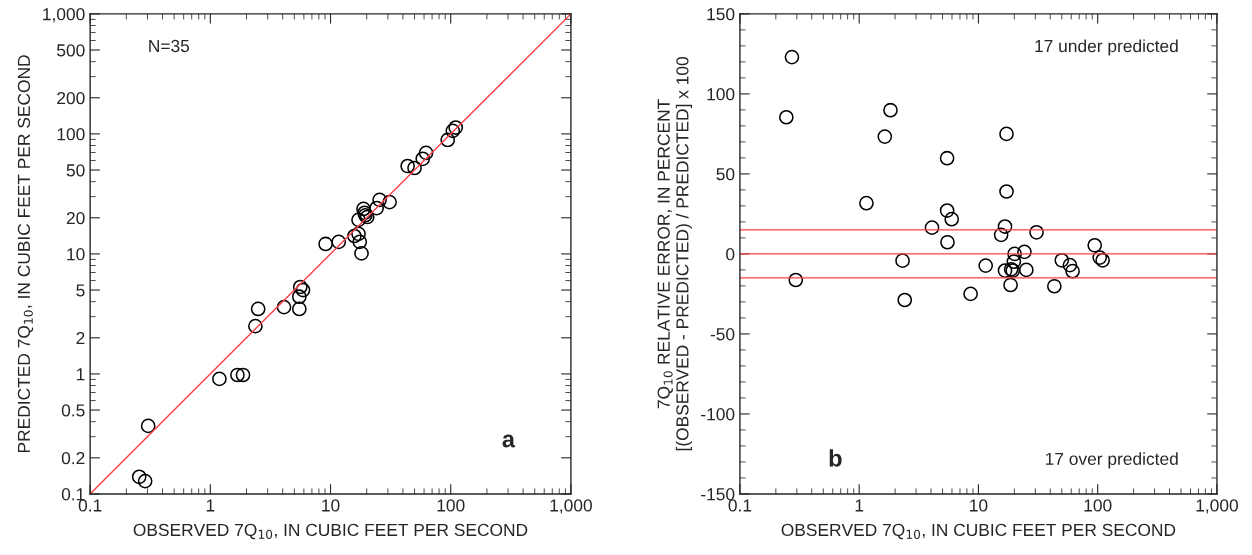 The height and width of the screenshot is (555, 1252). I want to click on y-tick-label: 10, so click(76, 254).